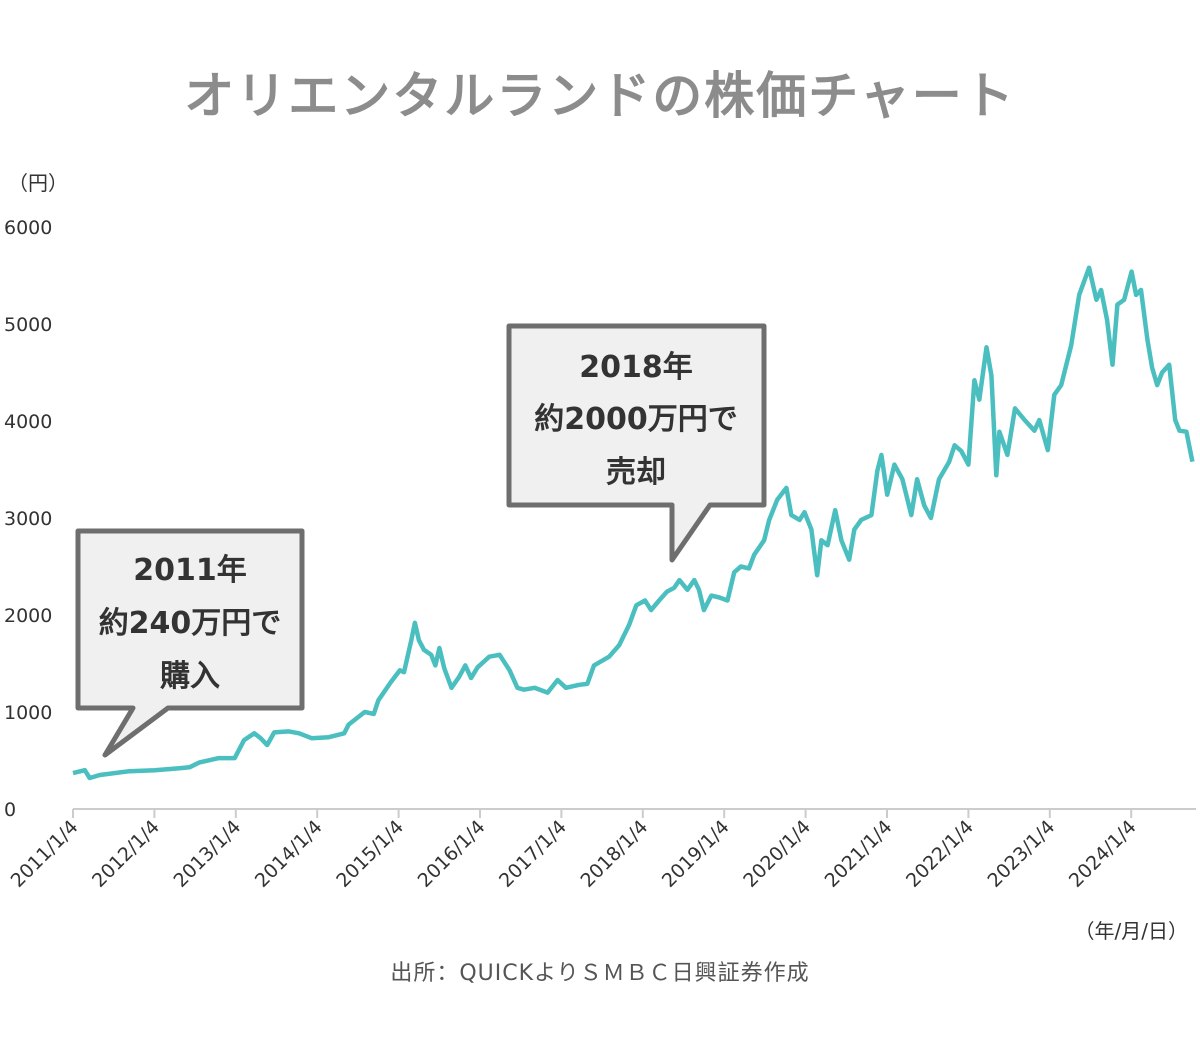 This screenshot has width=1200, height=1054. I want to click on x-tick-label: 2023/1/4, so click(1021, 854).